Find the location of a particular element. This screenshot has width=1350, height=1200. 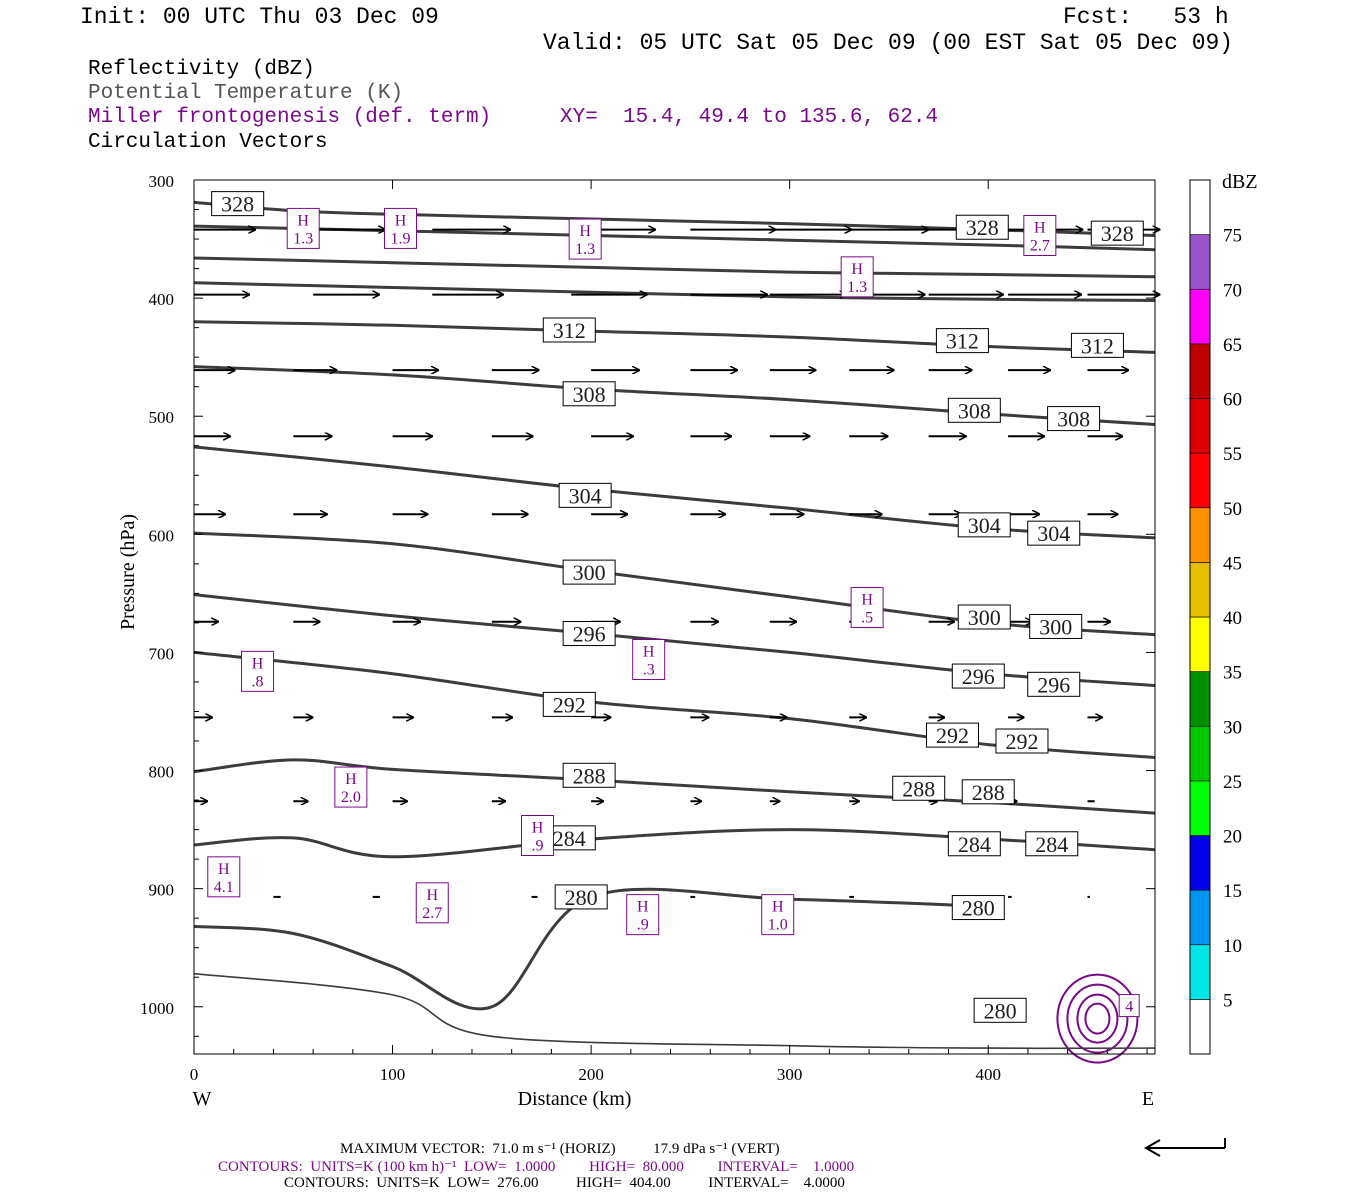

isentrope-label-312-2: 312 is located at coordinates (1097, 345).